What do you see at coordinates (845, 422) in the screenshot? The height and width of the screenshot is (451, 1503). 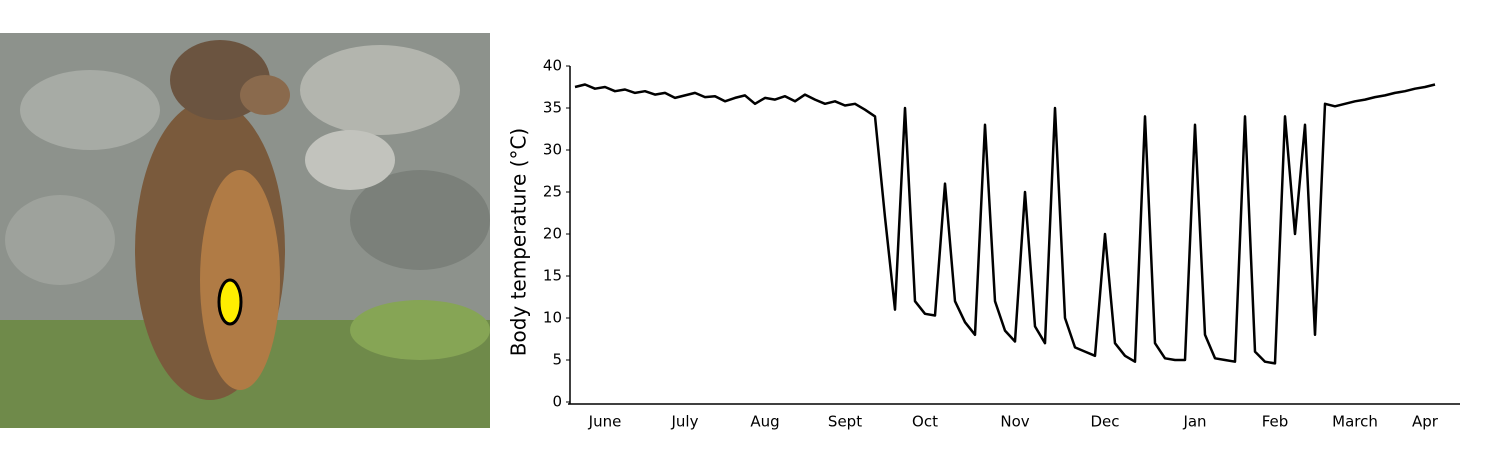 I see `x-tick-label: Sept` at bounding box center [845, 422].